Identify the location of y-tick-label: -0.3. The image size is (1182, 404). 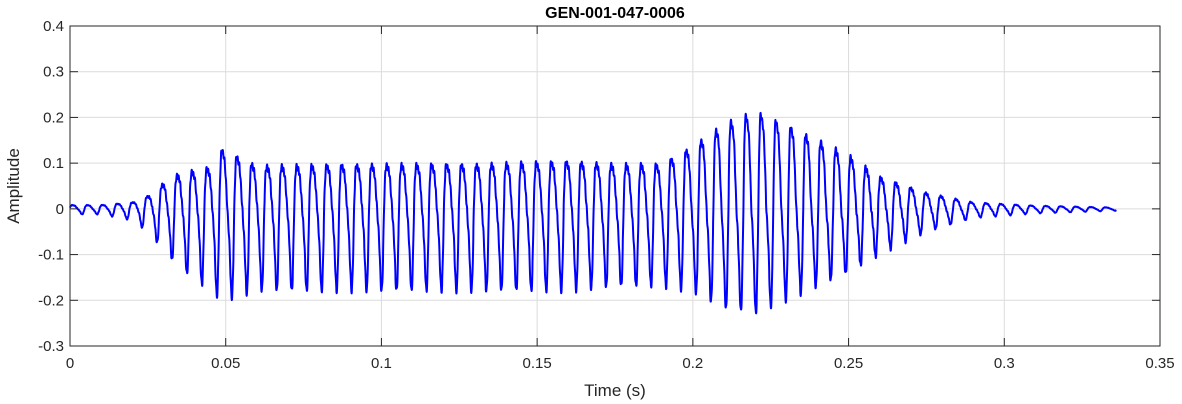
(51, 346).